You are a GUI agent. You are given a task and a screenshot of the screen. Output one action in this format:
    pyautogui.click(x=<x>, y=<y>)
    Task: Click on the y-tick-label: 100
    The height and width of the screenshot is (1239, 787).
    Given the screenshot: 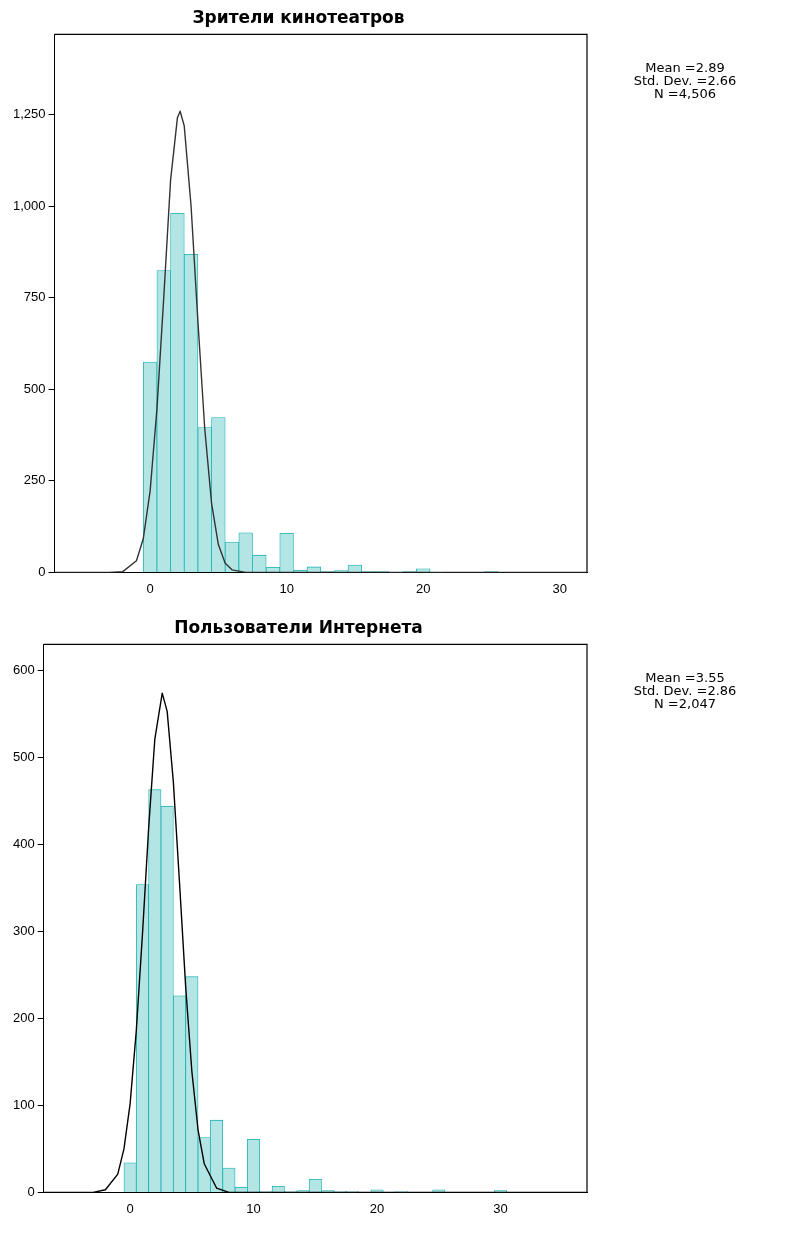 What is the action you would take?
    pyautogui.click(x=23, y=1104)
    